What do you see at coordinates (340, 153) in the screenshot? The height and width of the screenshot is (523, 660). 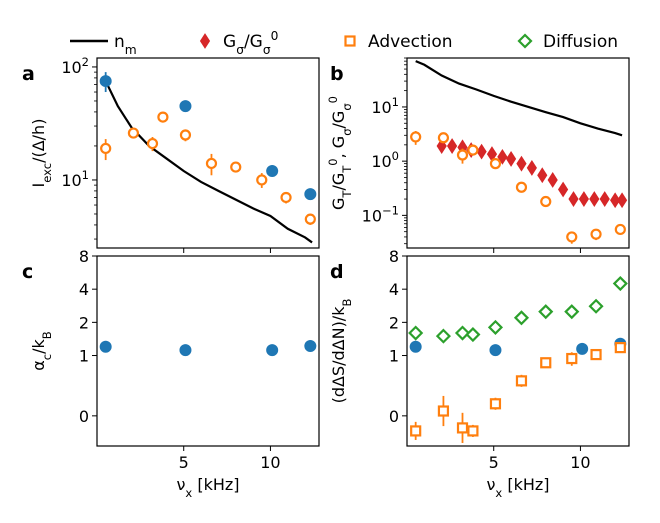 I see `y-axis-label: GT/GT0, Gσ/Gσ0` at bounding box center [340, 153].